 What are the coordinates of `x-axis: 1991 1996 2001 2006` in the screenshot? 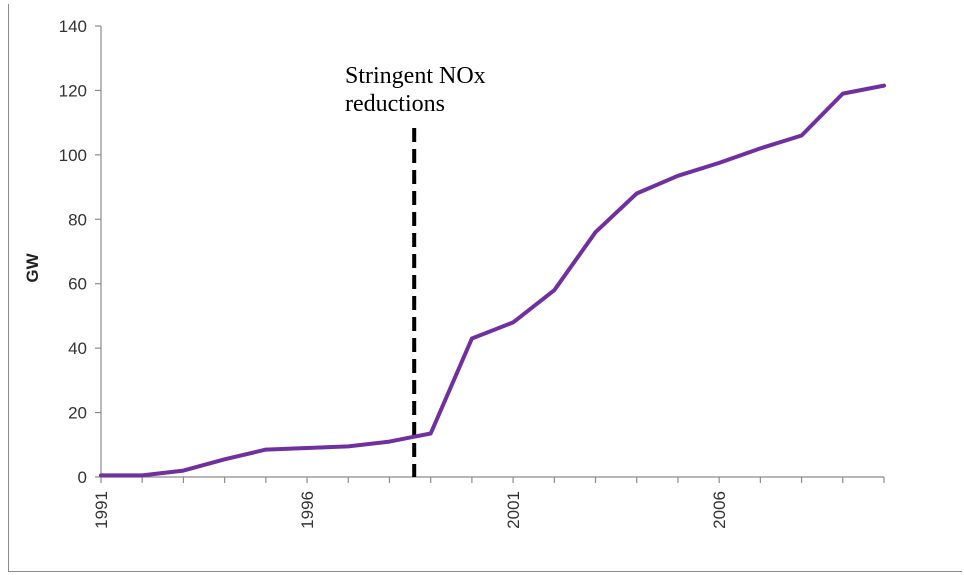 It's located at (488, 502).